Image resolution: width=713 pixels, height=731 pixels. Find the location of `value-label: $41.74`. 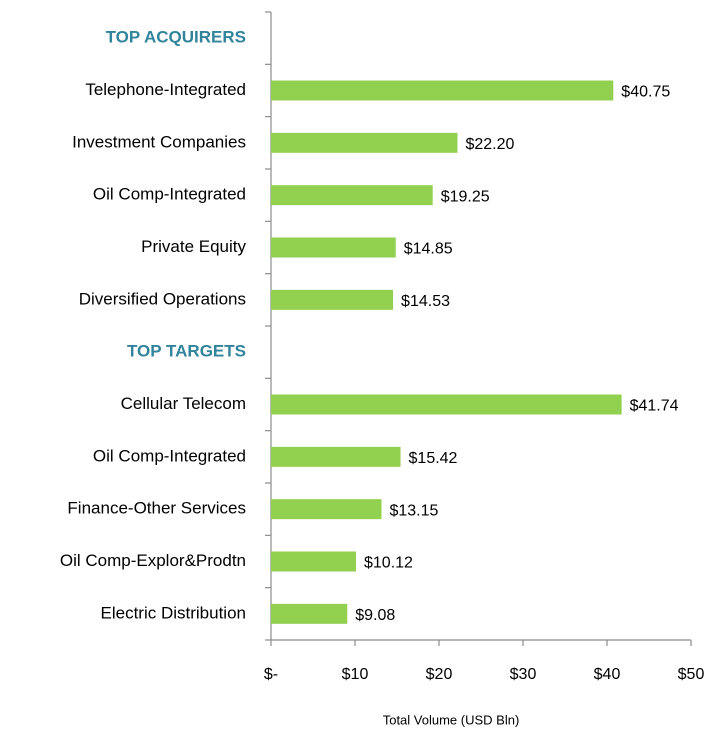

value-label: $41.74 is located at coordinates (654, 406).